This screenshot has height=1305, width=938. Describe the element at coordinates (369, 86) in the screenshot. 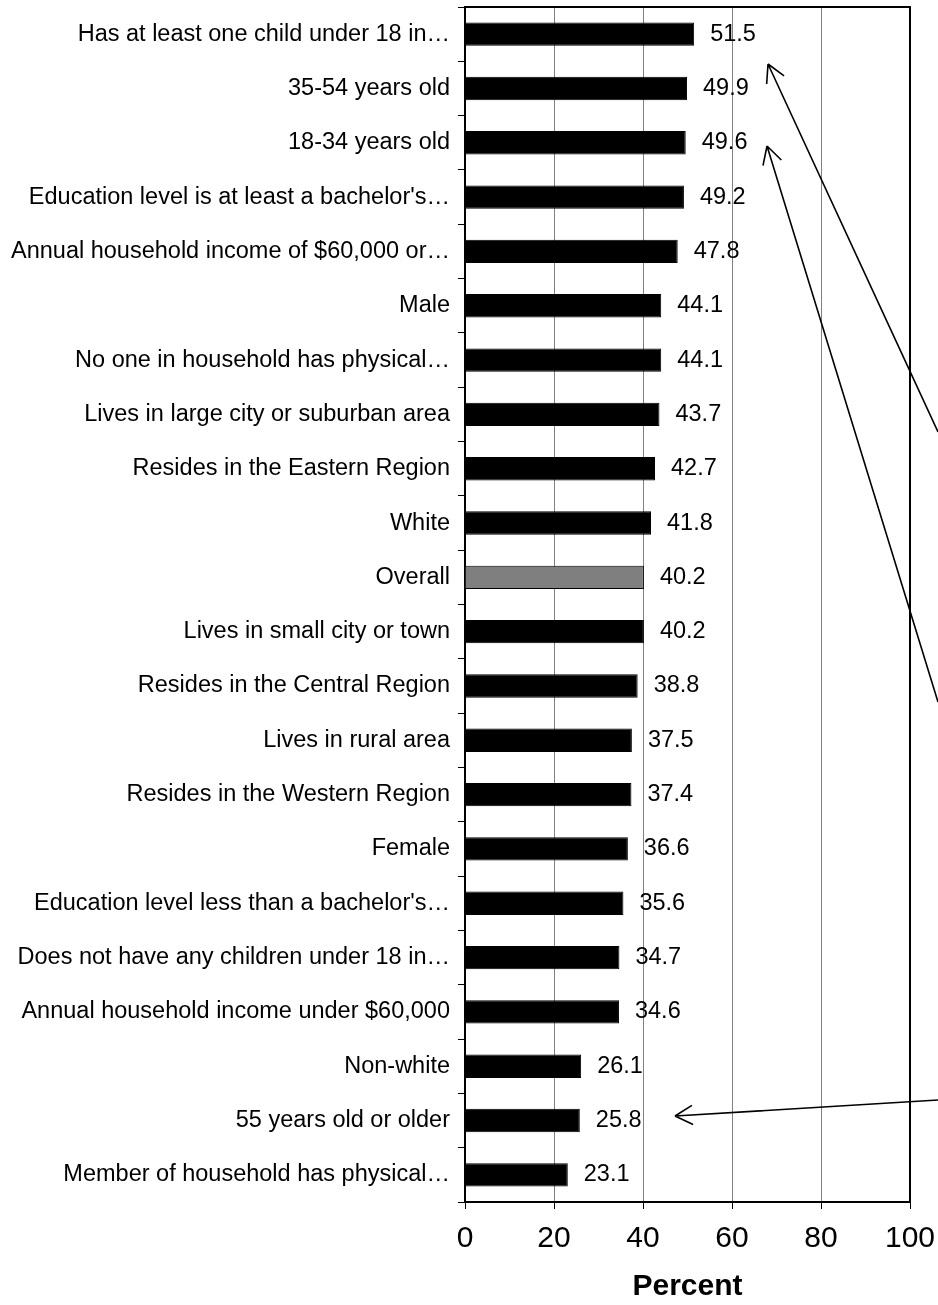

I see `y-tick-label: 35-54 years old` at that location.